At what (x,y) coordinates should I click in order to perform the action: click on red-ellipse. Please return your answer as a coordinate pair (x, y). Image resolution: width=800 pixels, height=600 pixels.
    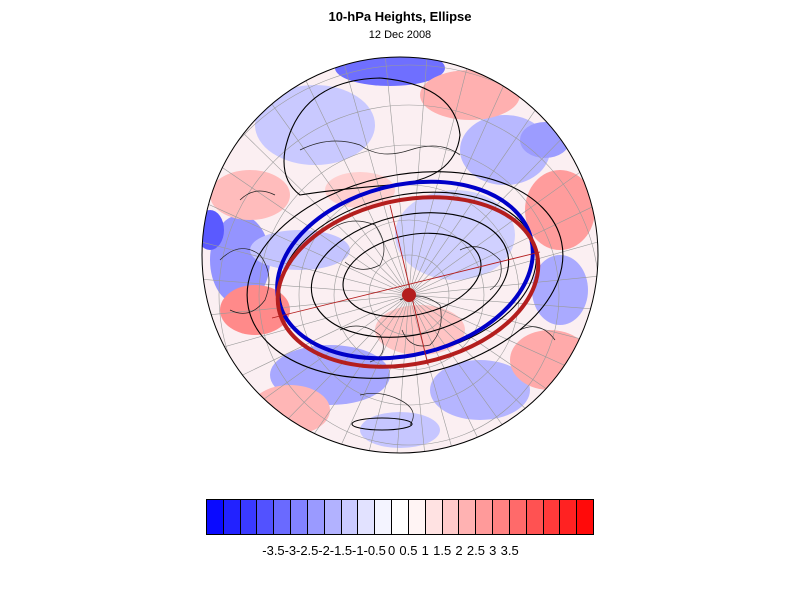
    Looking at the image, I should click on (408, 282).